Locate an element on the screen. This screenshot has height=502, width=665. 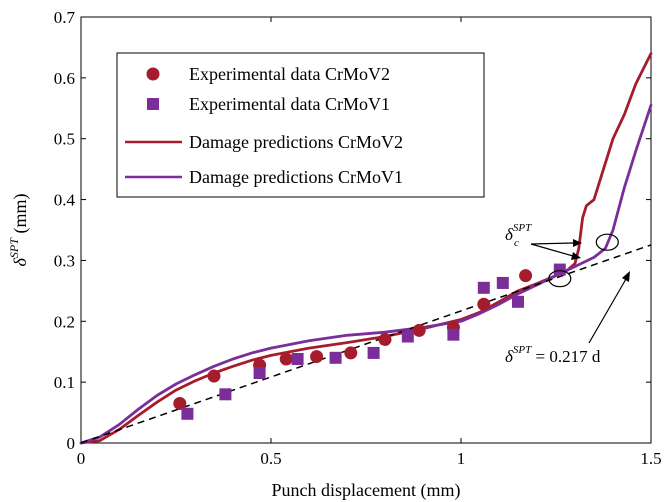
y-tick-label: 0.1 is located at coordinates (64, 382).